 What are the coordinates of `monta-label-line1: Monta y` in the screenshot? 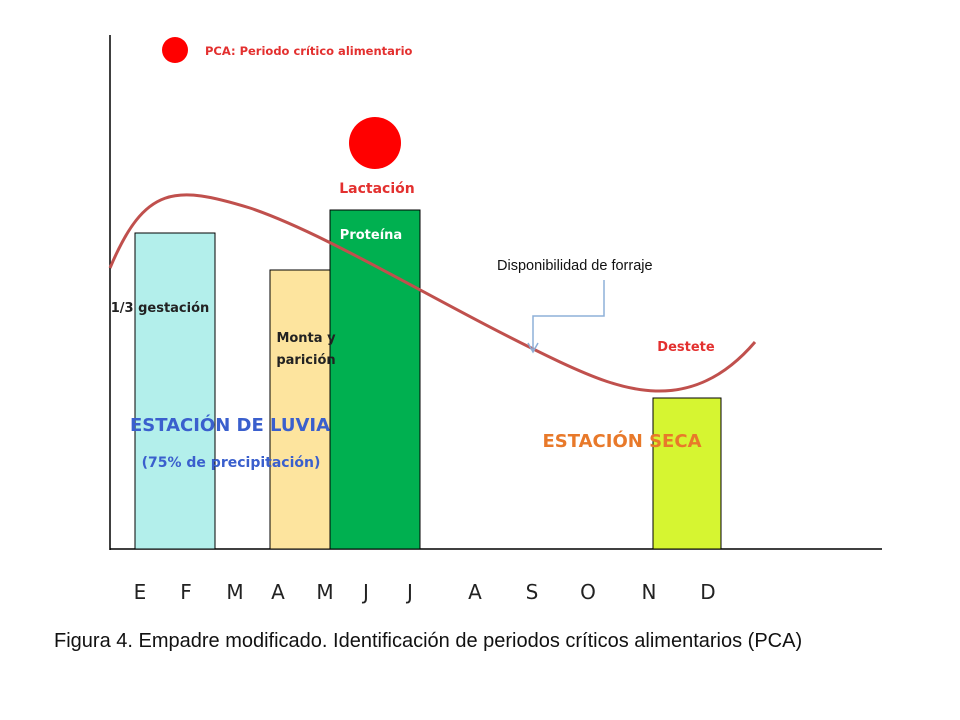 It's located at (306, 338).